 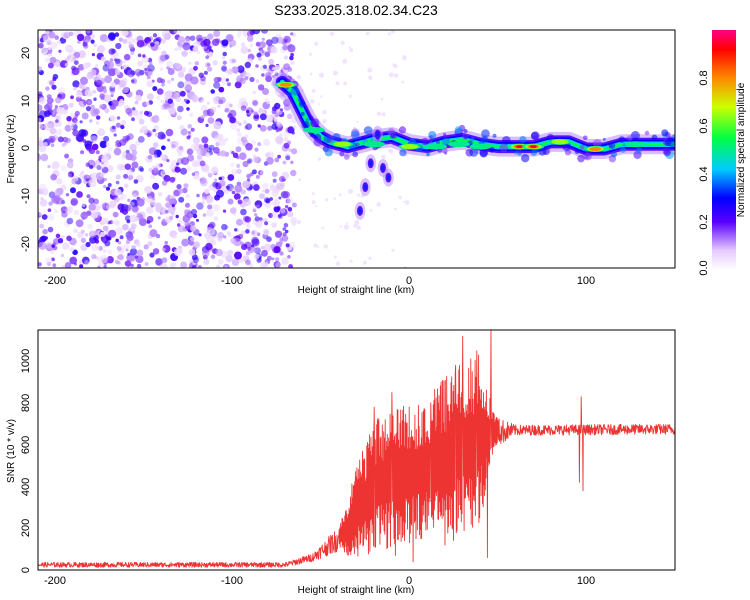 What do you see at coordinates (360, 211) in the screenshot?
I see `spectral-tail-spot` at bounding box center [360, 211].